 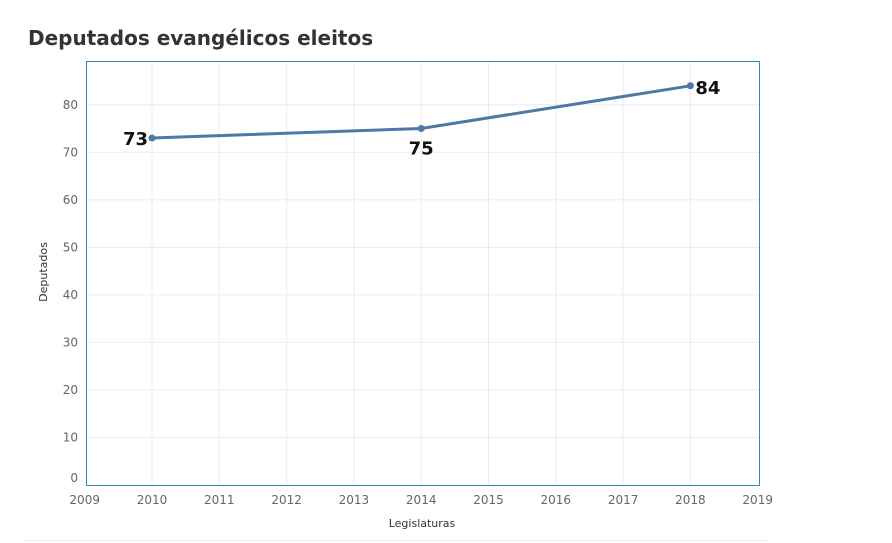 What do you see at coordinates (152, 138) in the screenshot?
I see `data-point-2010` at bounding box center [152, 138].